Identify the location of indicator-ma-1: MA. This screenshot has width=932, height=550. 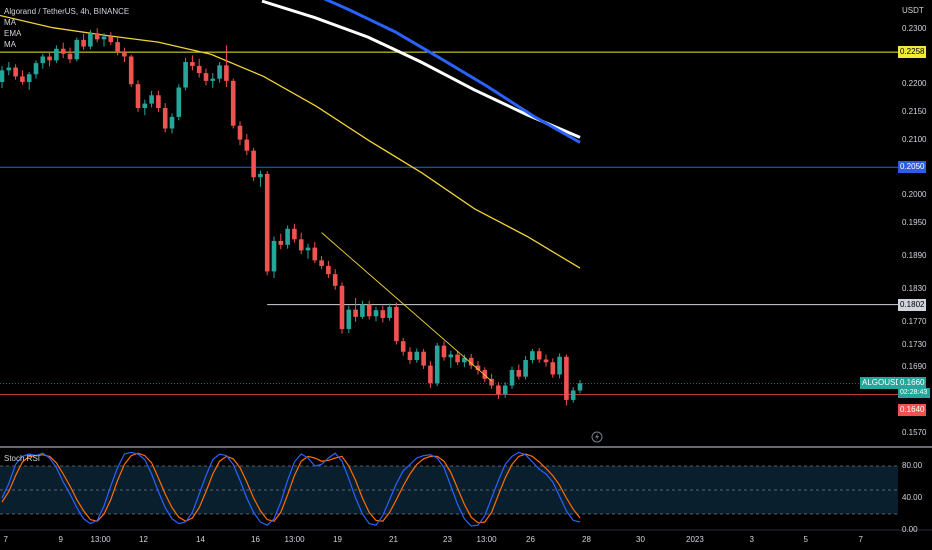
(10, 22).